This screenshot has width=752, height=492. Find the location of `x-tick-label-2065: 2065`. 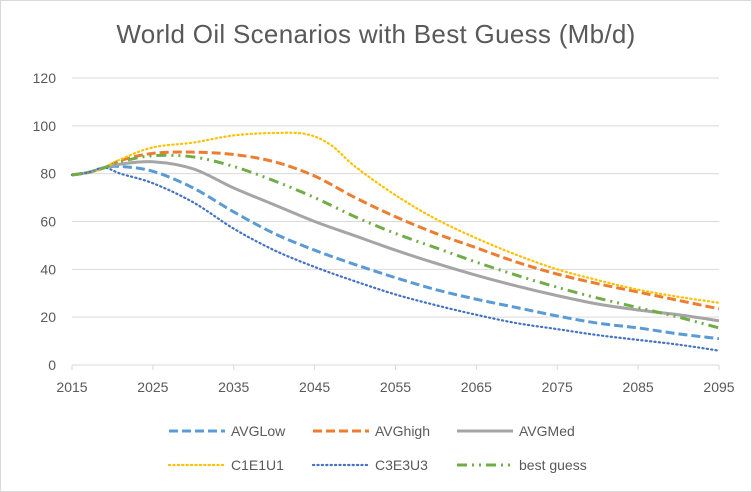

x-tick-label-2065: 2065 is located at coordinates (476, 387).